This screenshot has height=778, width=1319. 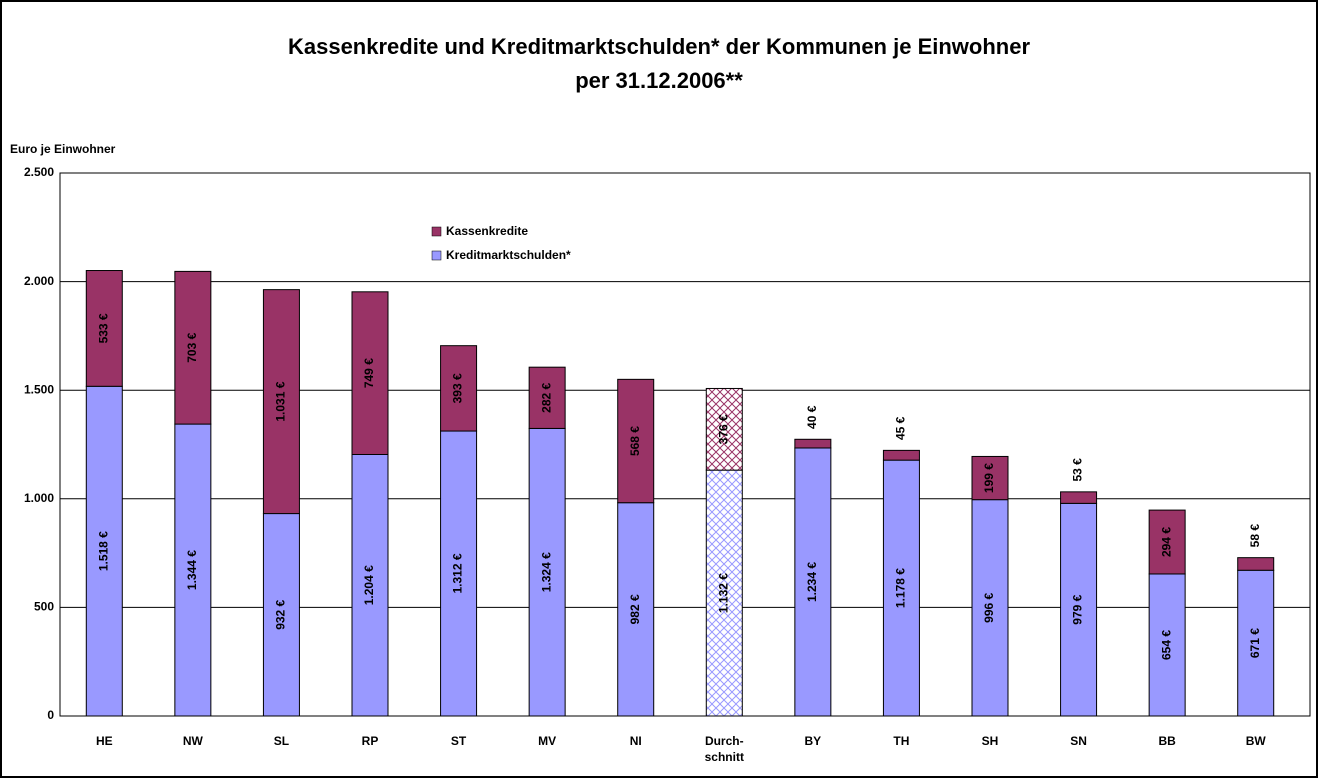 I want to click on value-label: 58 €, so click(x=1255, y=536).